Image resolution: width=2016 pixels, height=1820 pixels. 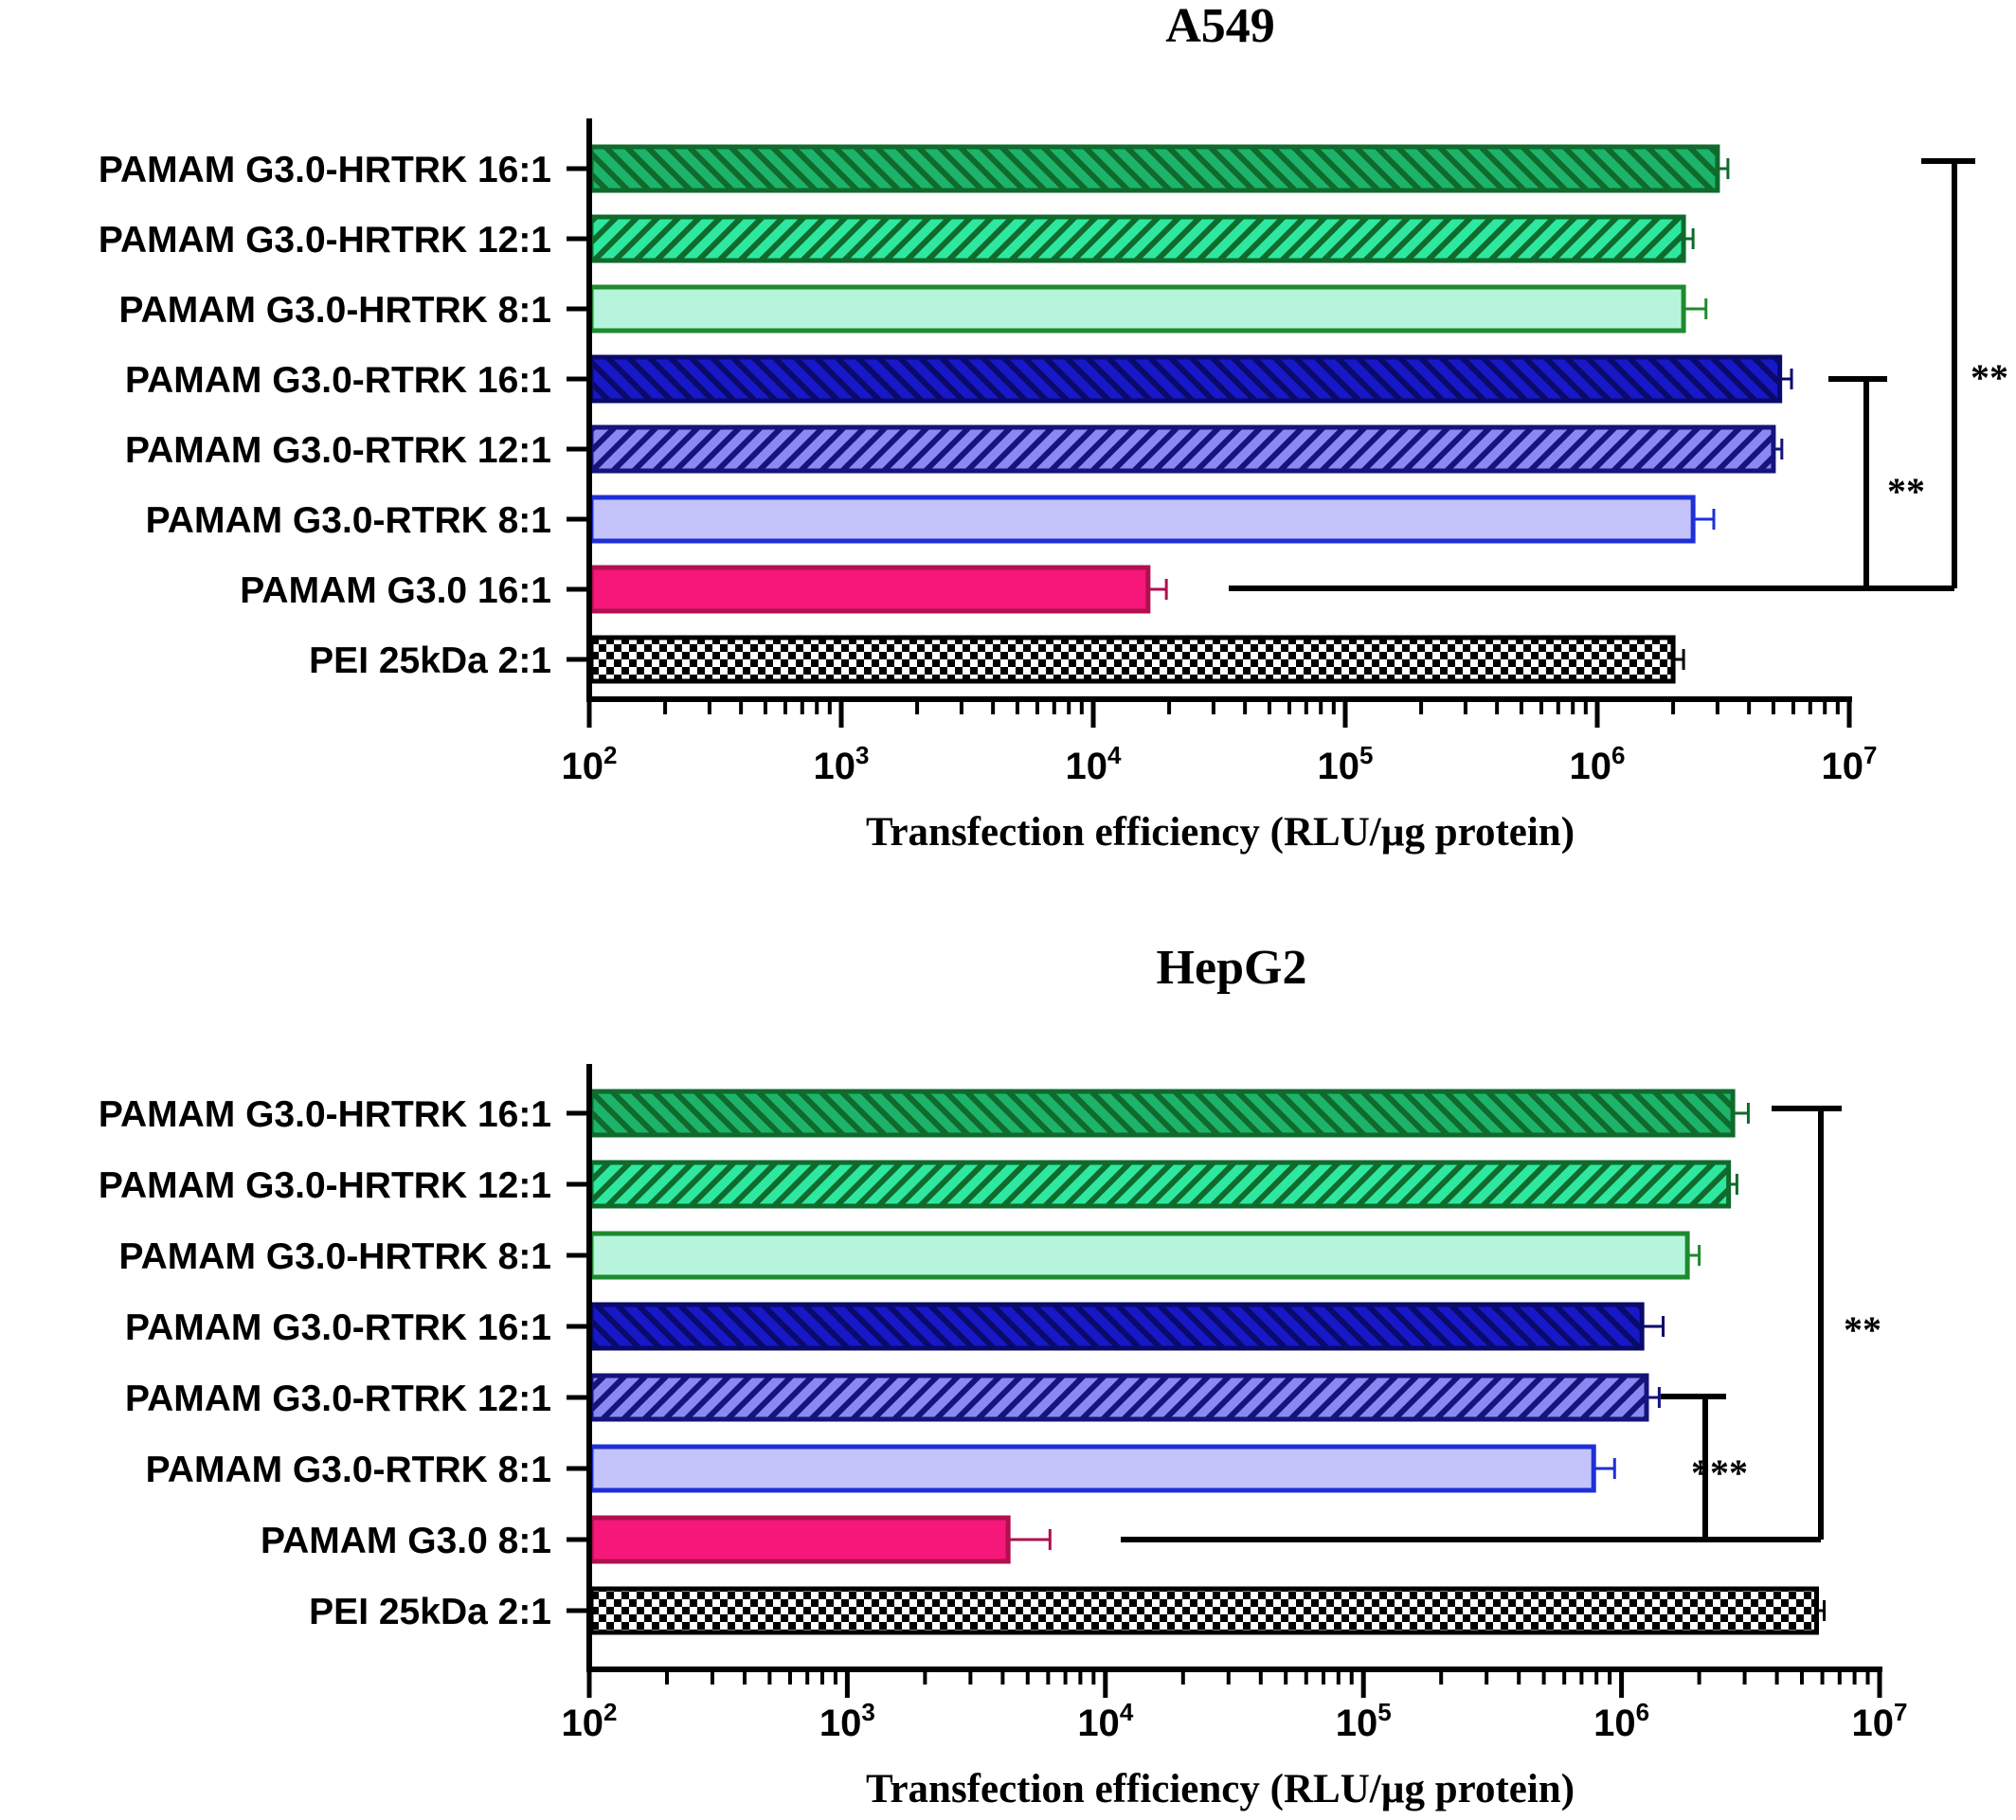 I want to click on chart-title: HepG2, so click(x=1232, y=968).